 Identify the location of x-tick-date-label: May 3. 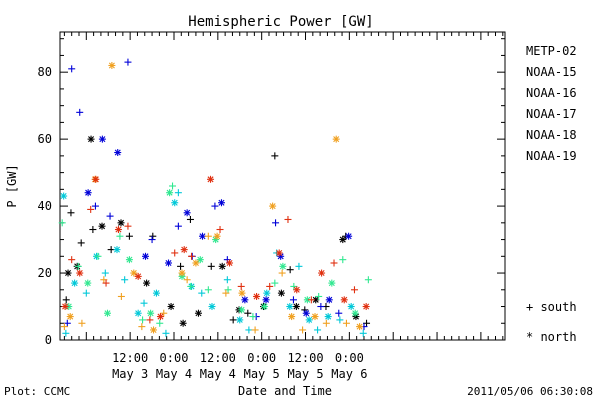
(130, 374).